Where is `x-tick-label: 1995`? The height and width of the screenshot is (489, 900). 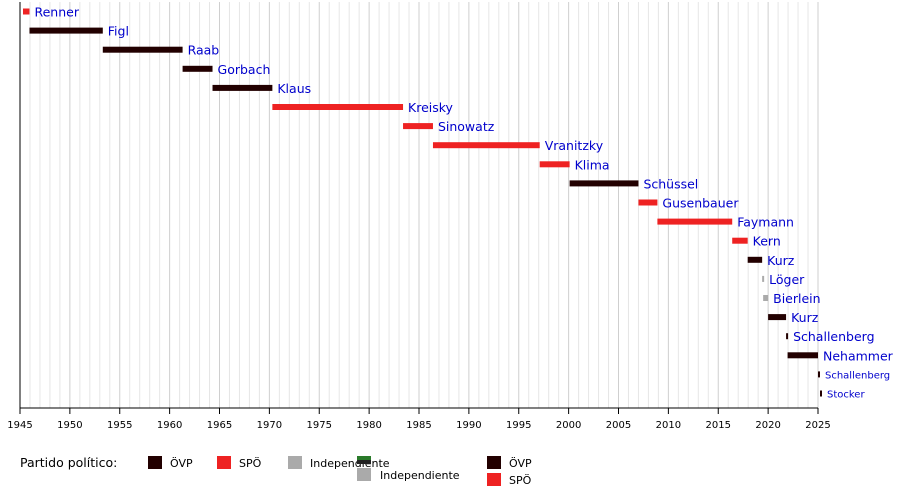
x-tick-label: 1995 is located at coordinates (518, 425).